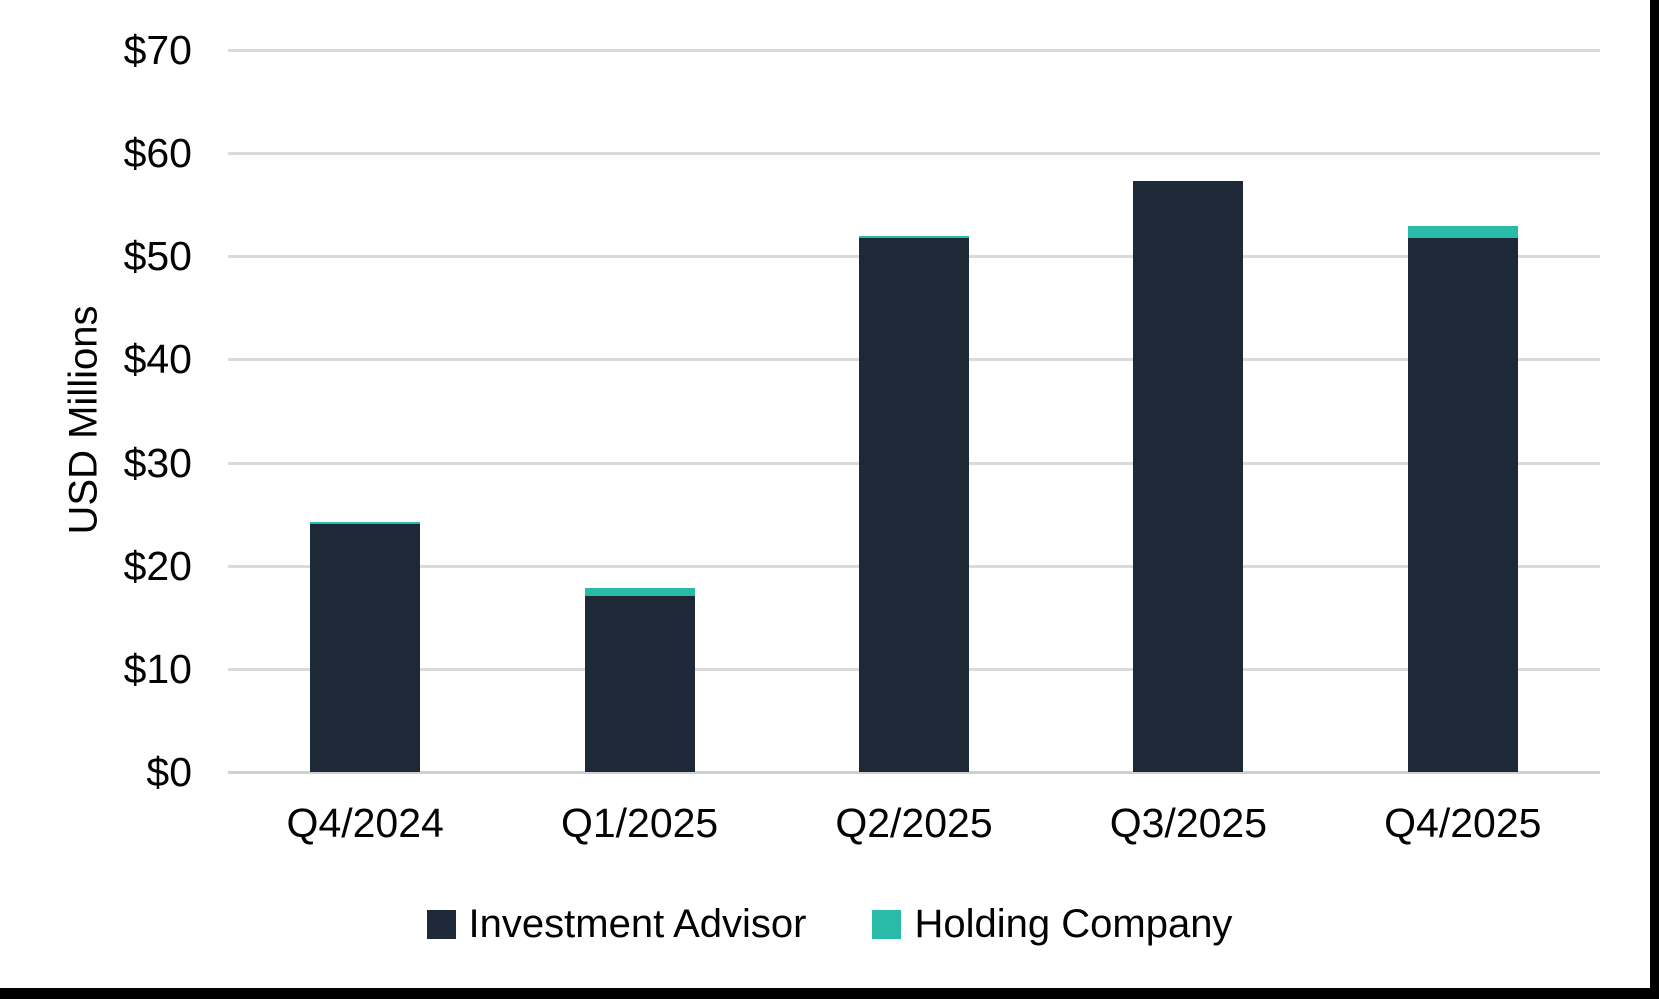 This screenshot has height=999, width=1659. What do you see at coordinates (157, 256) in the screenshot?
I see `y-tick-label: $50` at bounding box center [157, 256].